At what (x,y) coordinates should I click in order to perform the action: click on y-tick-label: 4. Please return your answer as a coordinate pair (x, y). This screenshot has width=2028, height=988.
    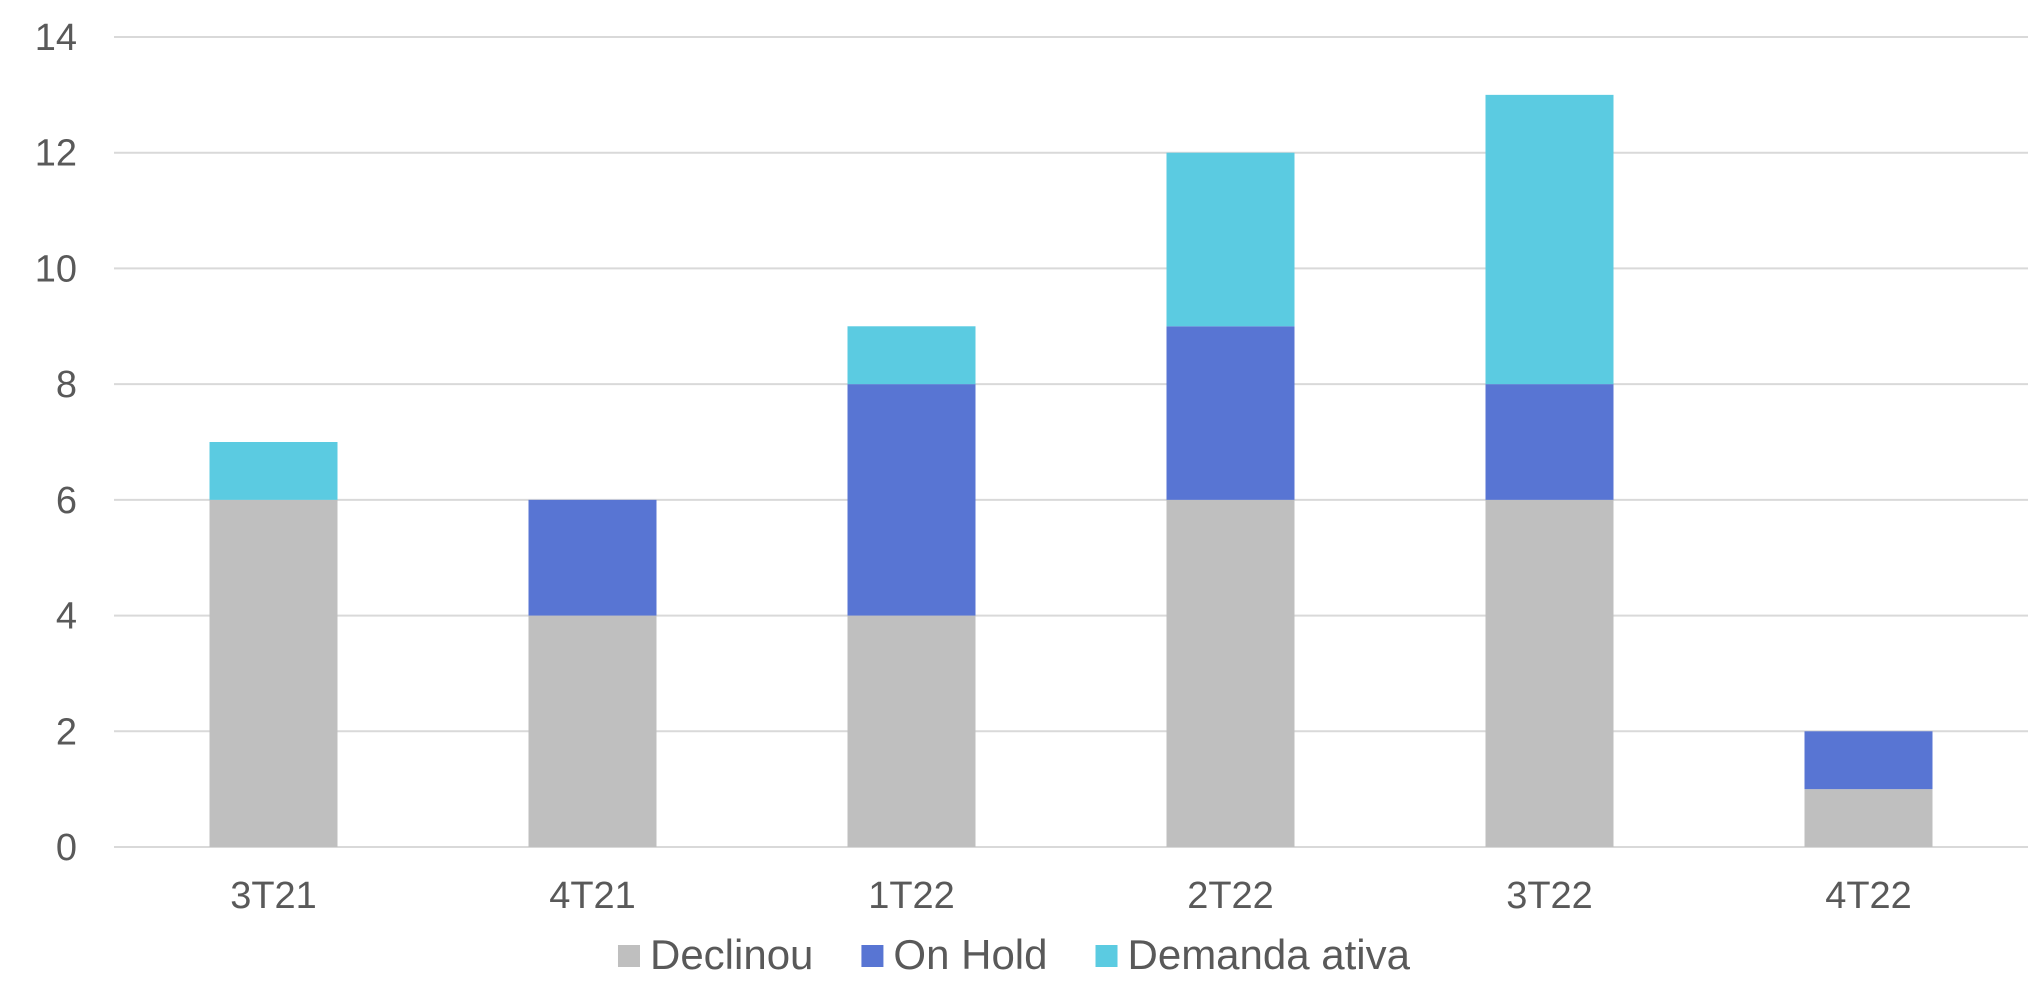
    Looking at the image, I should click on (66, 617).